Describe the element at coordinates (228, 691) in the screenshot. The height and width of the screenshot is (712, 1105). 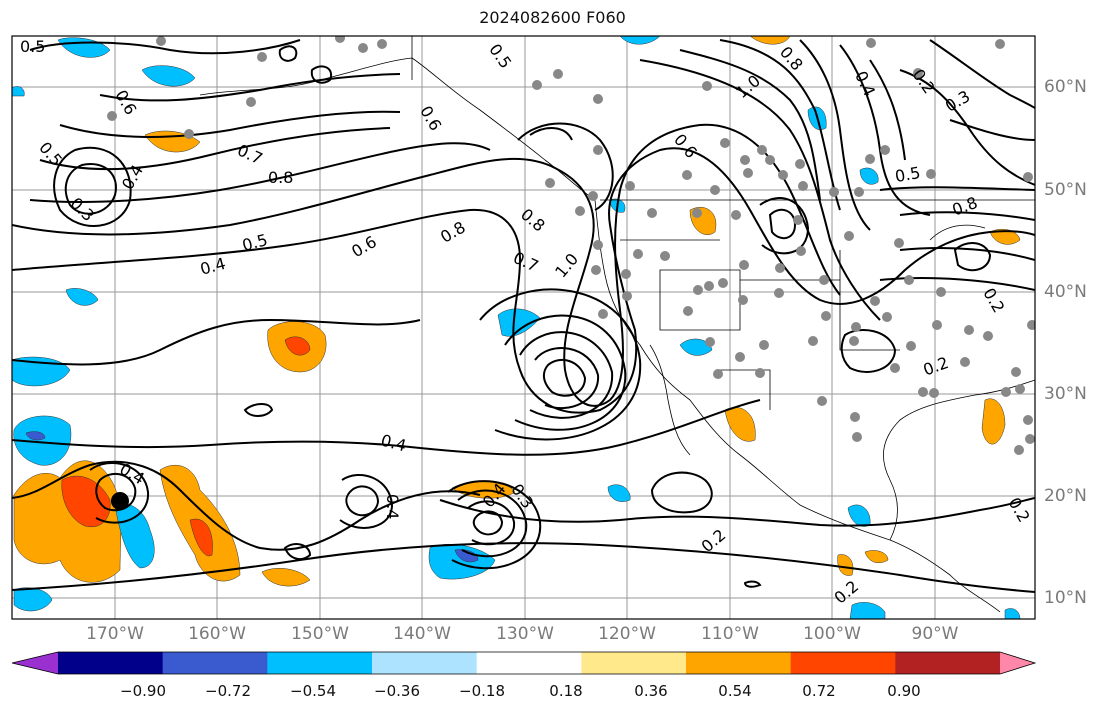
I see `colorbar-tick-label: −0.72` at that location.